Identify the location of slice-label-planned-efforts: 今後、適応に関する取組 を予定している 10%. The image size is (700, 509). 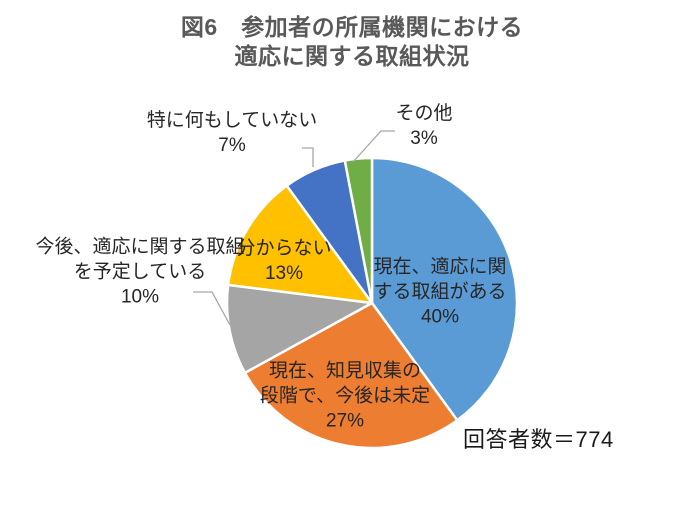
(140, 272).